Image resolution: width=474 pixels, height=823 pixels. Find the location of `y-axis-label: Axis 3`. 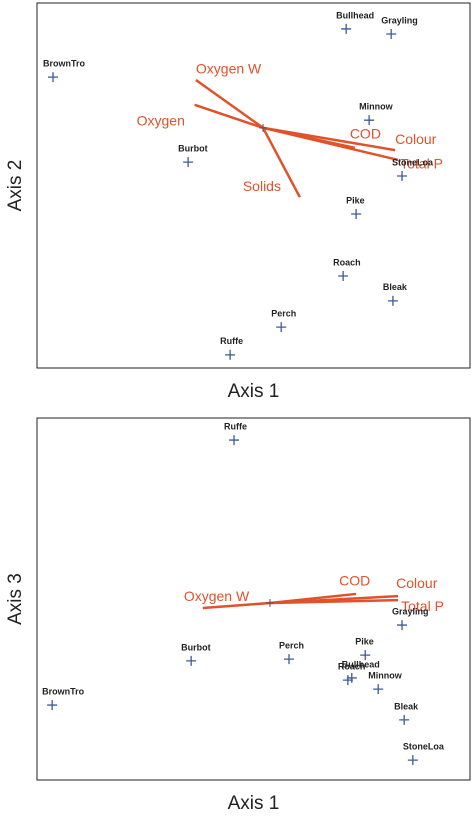

y-axis-label: Axis 3 is located at coordinates (15, 599).